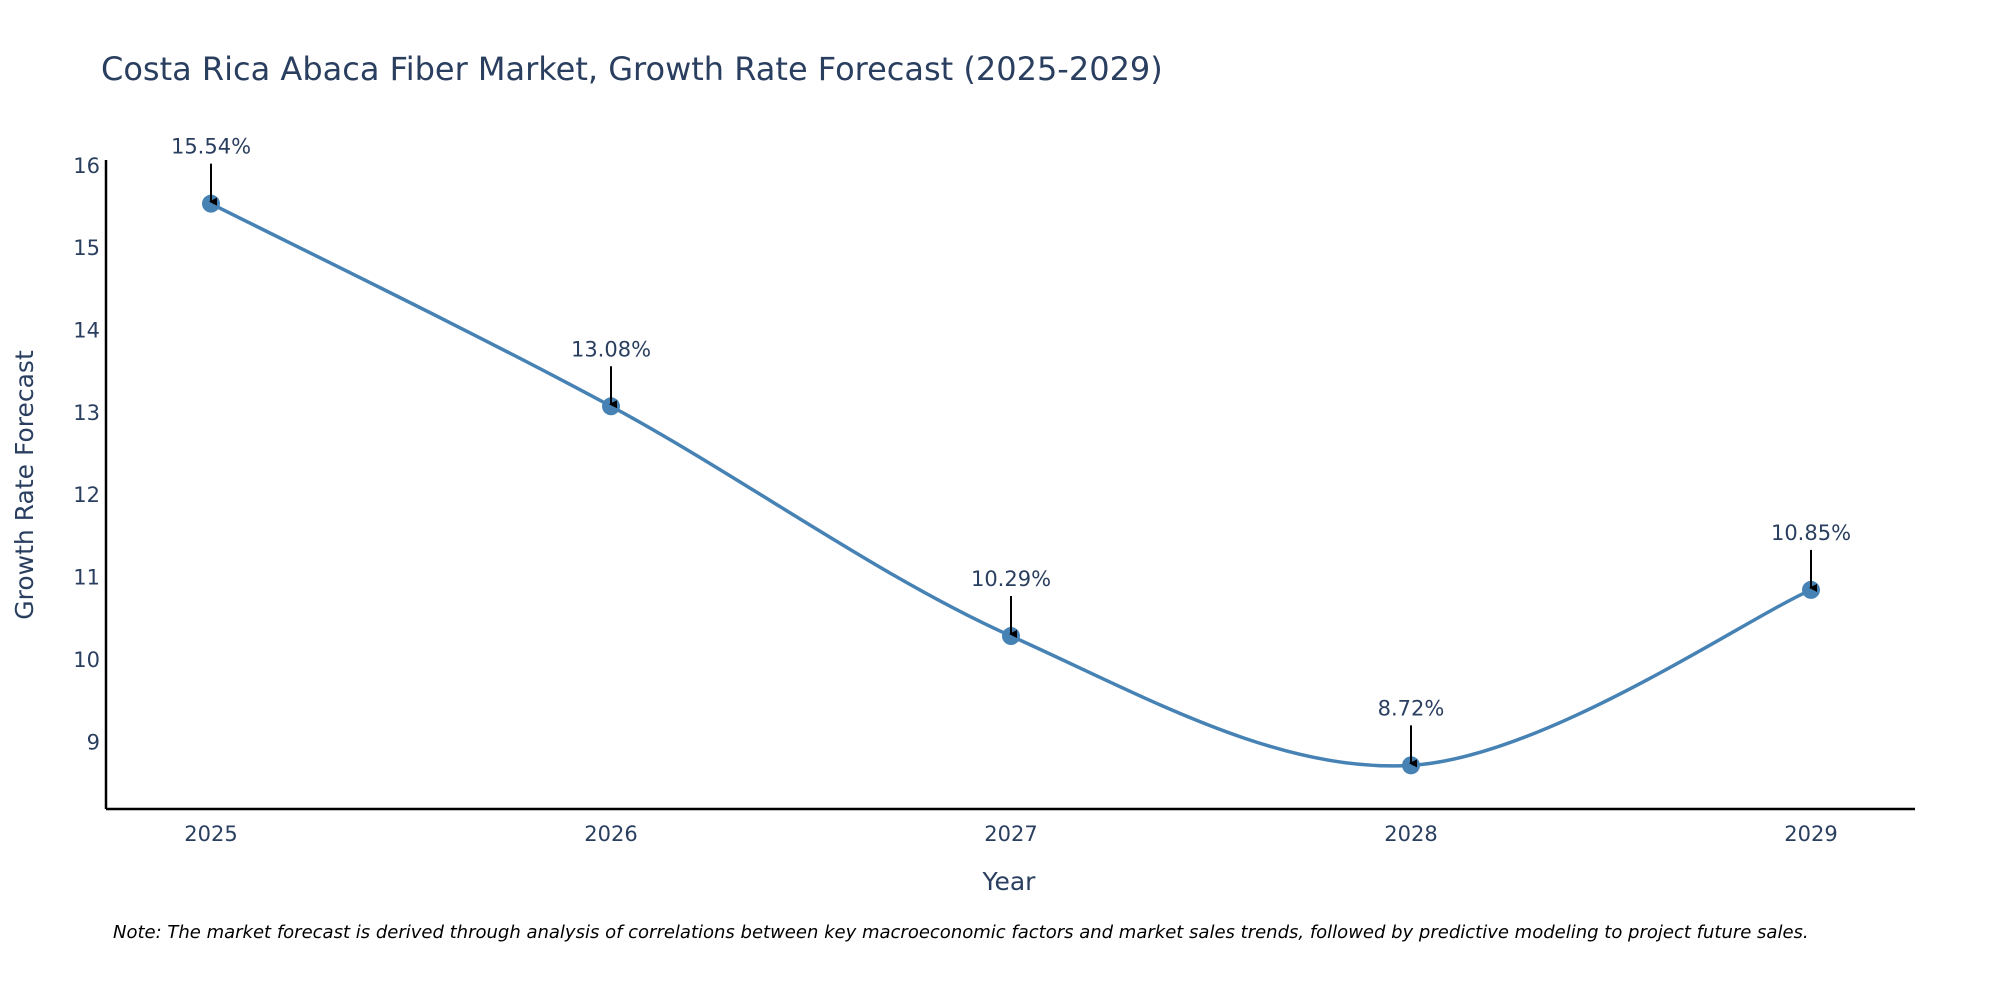 The width and height of the screenshot is (2000, 1004). What do you see at coordinates (86, 248) in the screenshot?
I see `y-tick-label: 15` at bounding box center [86, 248].